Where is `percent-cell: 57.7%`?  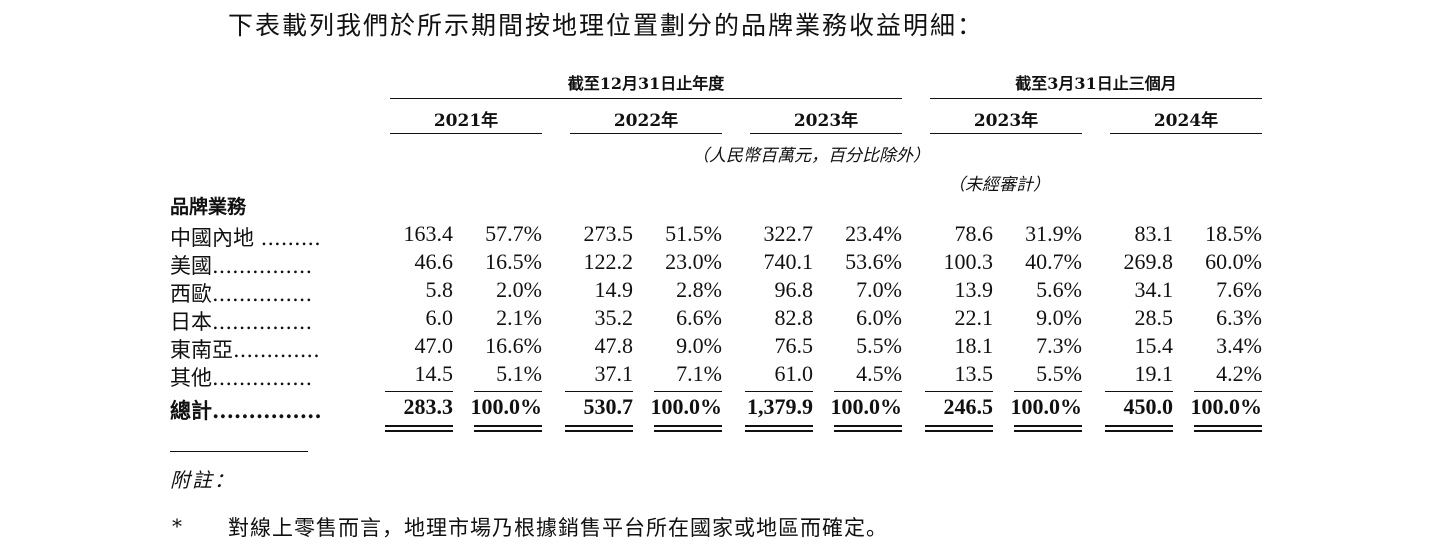
percent-cell: 57.7% is located at coordinates (513, 233).